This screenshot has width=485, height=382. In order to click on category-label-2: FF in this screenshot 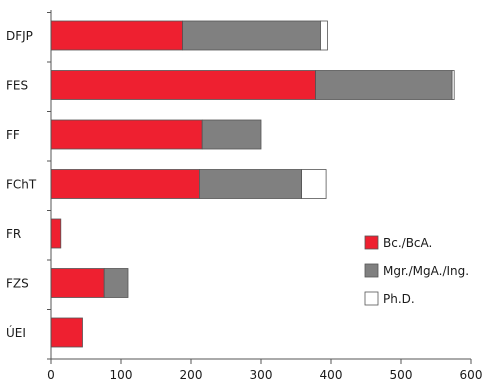, I will do `click(13, 135)`.